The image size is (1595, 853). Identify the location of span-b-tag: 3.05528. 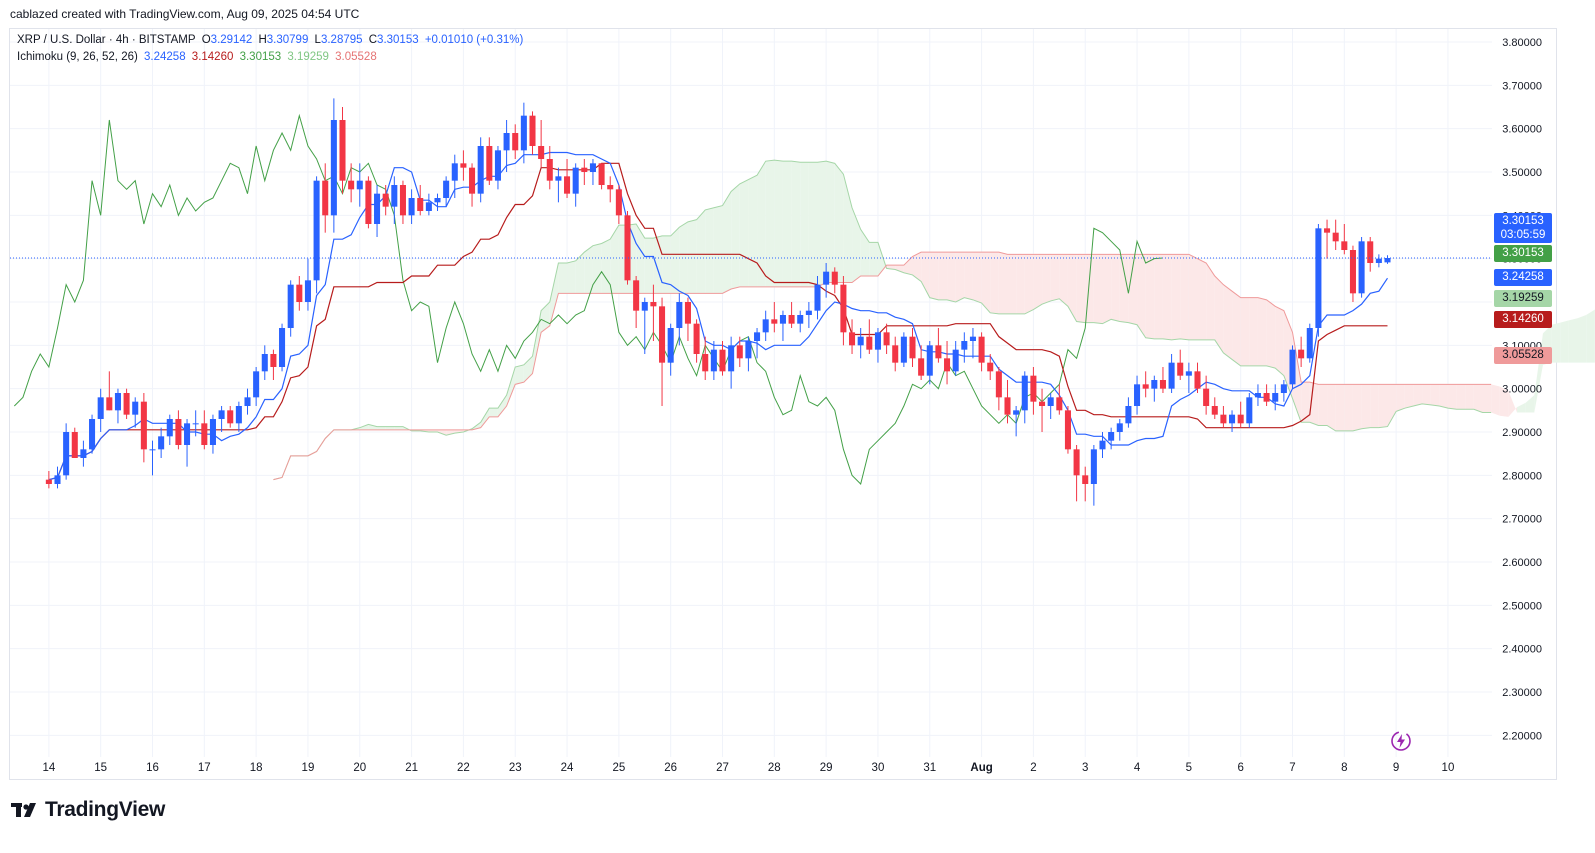
(1523, 355).